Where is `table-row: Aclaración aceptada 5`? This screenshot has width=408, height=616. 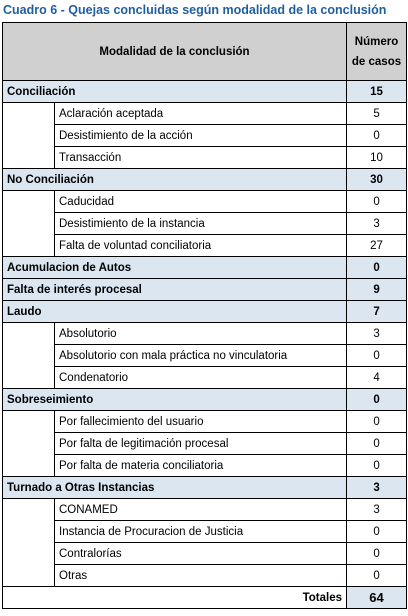
table-row: Aclaración aceptada 5 is located at coordinates (205, 113).